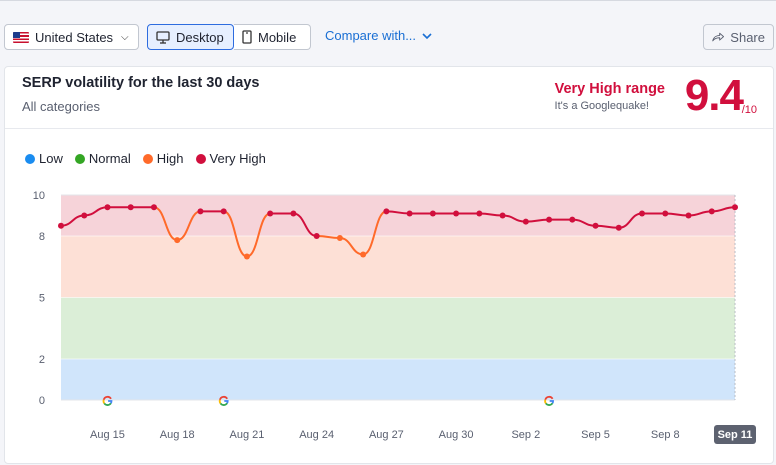 The width and height of the screenshot is (776, 465). I want to click on country-label: United States, so click(74, 37).